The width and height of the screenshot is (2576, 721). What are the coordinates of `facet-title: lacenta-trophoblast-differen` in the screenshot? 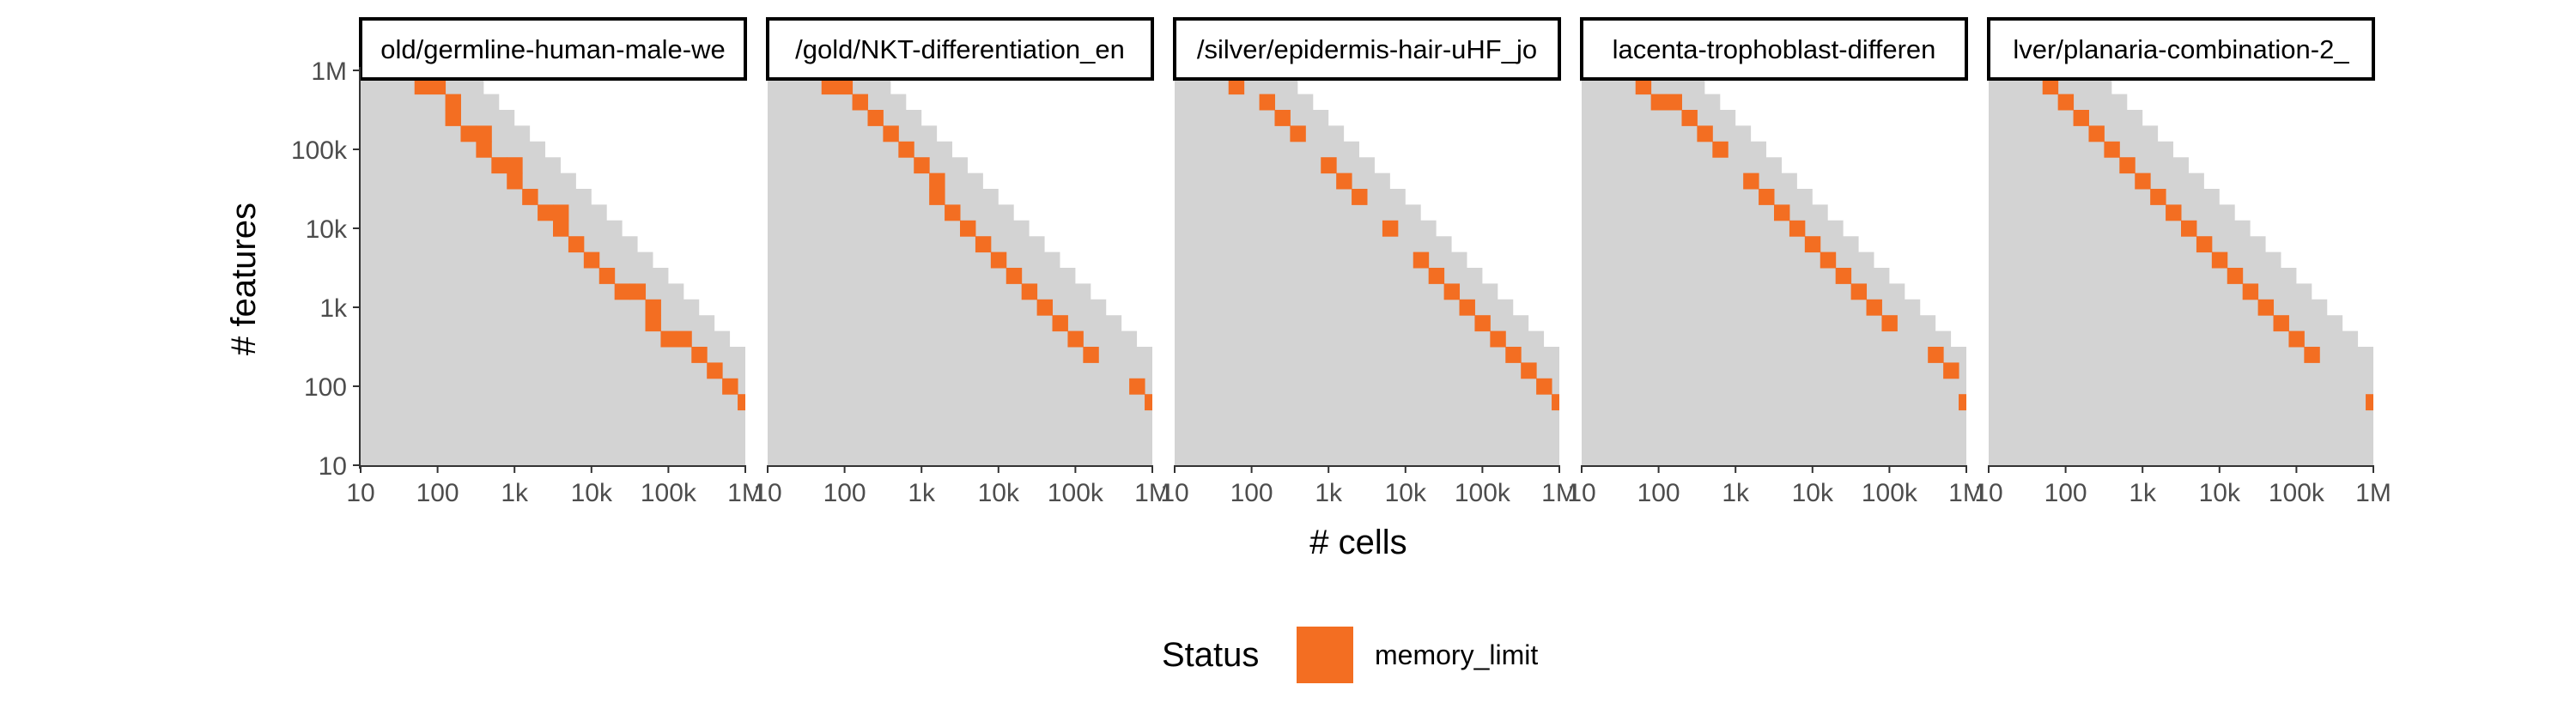 It's located at (1775, 49).